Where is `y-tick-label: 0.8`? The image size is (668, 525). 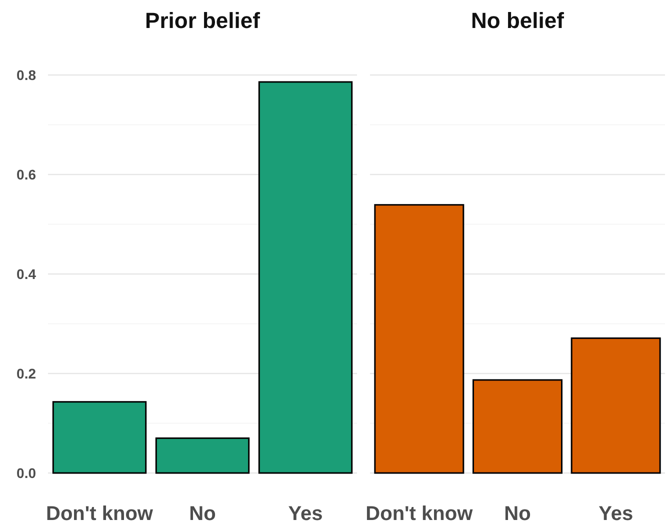
y-tick-label: 0.8 is located at coordinates (26, 74).